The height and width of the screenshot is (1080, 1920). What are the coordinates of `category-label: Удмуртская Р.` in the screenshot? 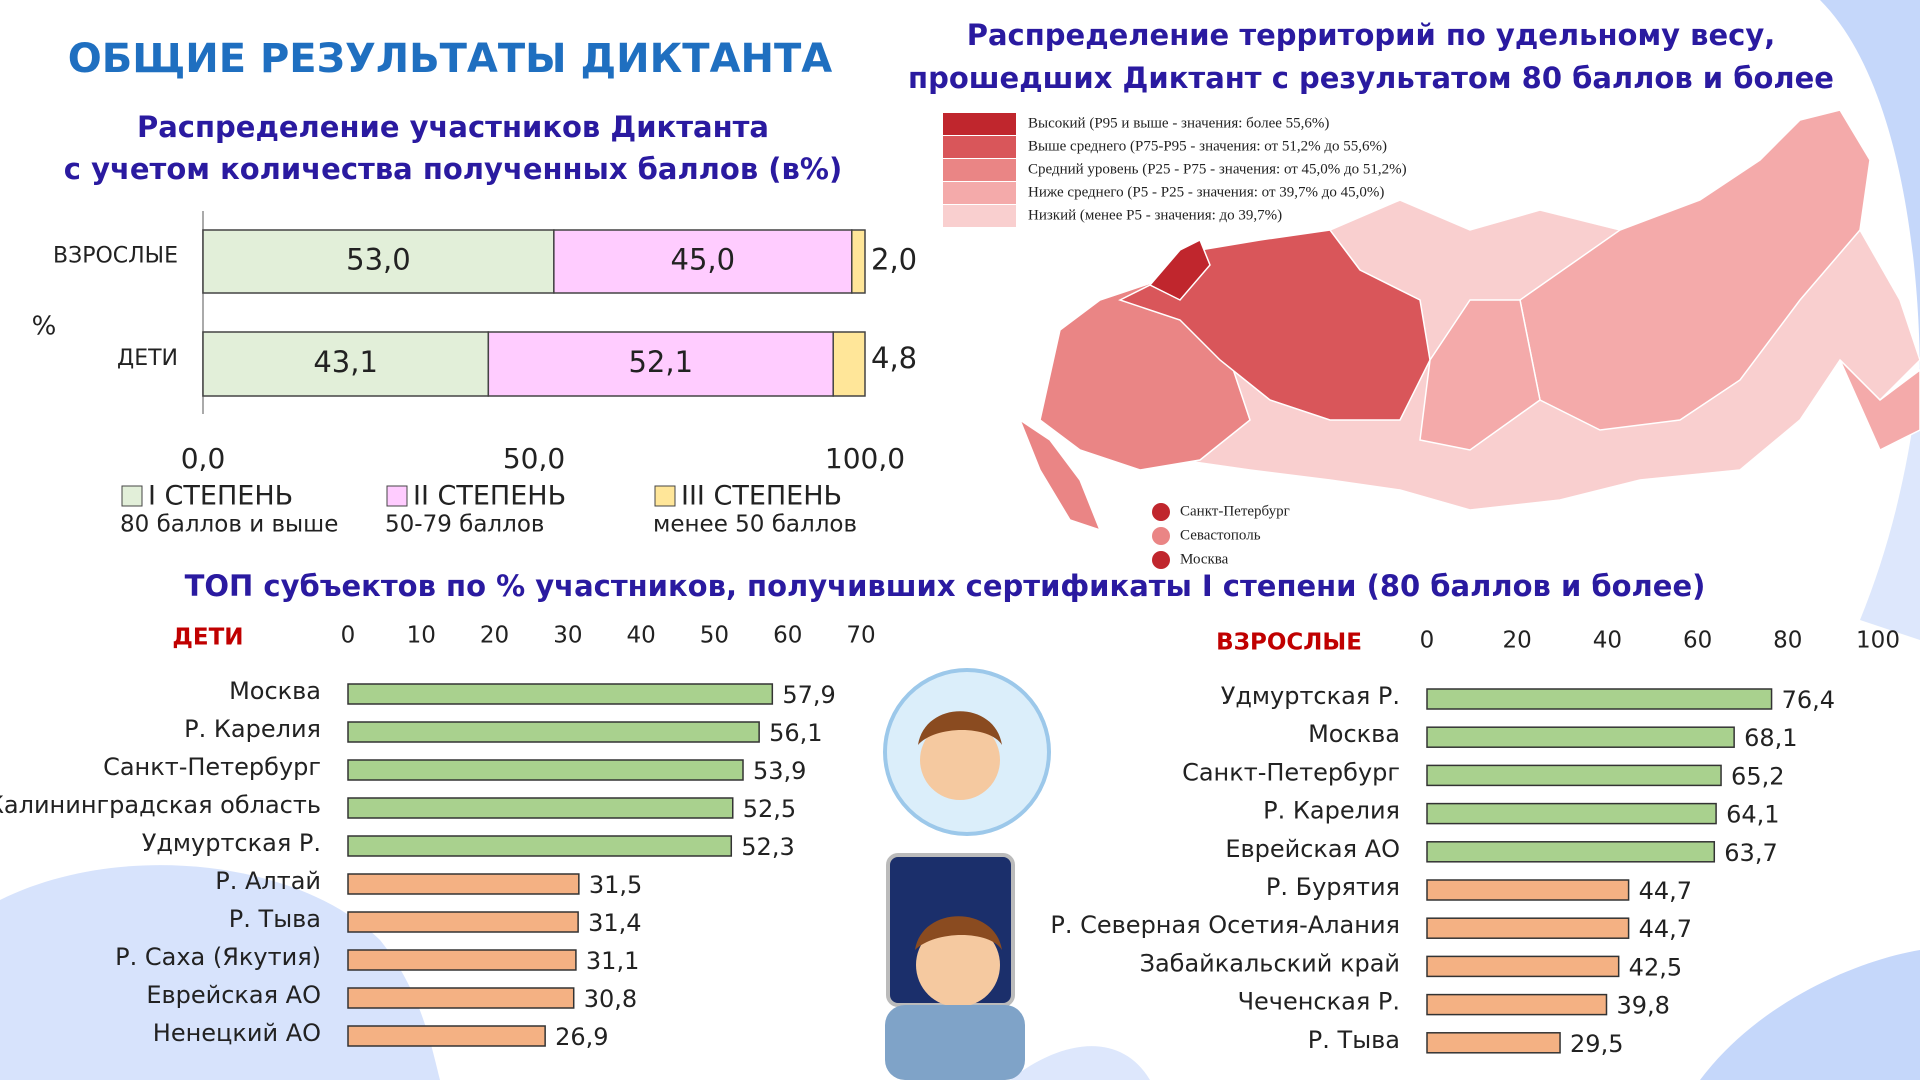 It's located at (1310, 696).